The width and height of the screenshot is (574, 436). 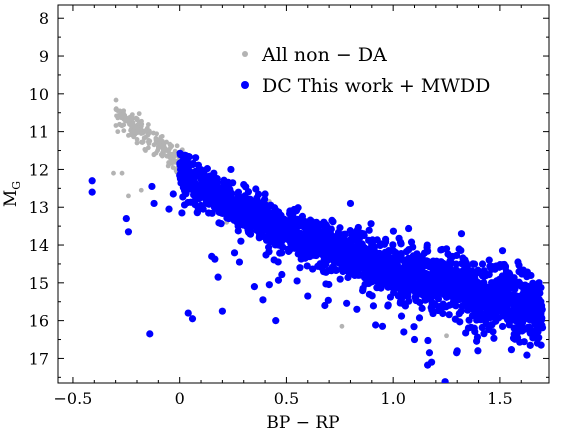 What do you see at coordinates (376, 86) in the screenshot?
I see `legend-label-blue: DC This work + MWDD` at bounding box center [376, 86].